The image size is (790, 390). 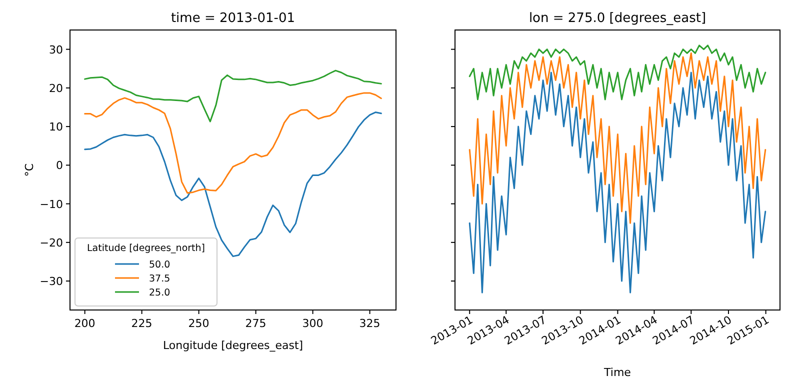 What do you see at coordinates (141, 323) in the screenshot?
I see `x-tick-label: 225` at bounding box center [141, 323].